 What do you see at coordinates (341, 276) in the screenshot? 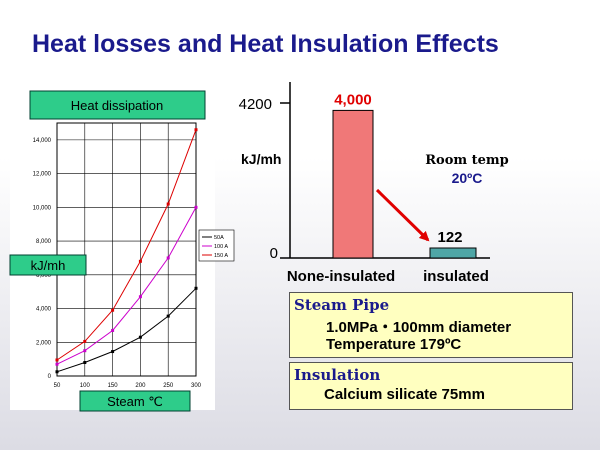
I see `bar-category-none-insulated: None-insulated` at bounding box center [341, 276].